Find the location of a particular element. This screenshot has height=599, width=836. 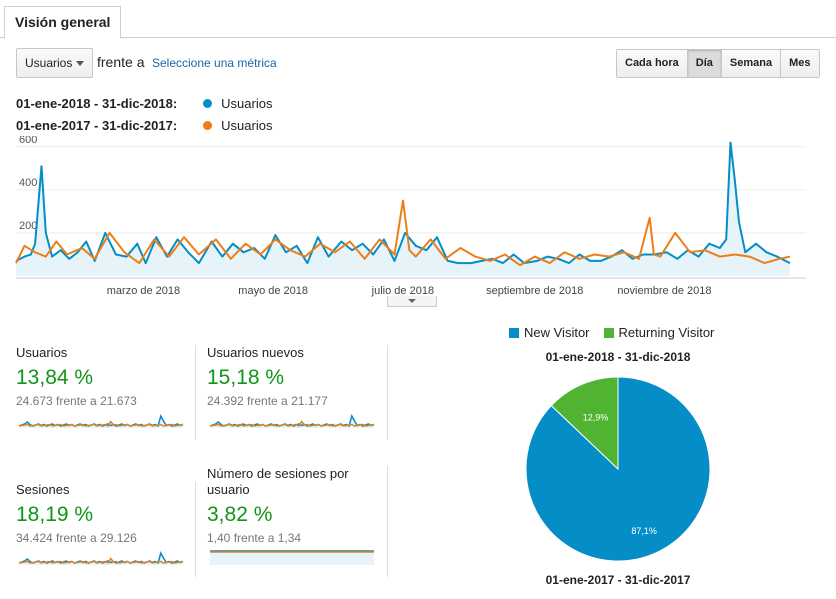

tile-comparison: 34.424 frente a 29.126 is located at coordinates (76, 538).